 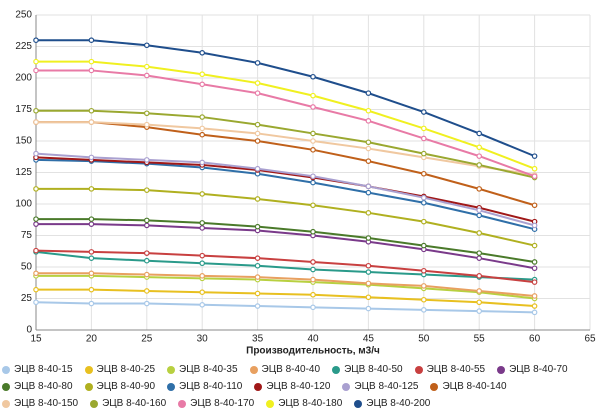 I want to click on legend-label: ЭЦВ 8-40-15, so click(x=43, y=369).